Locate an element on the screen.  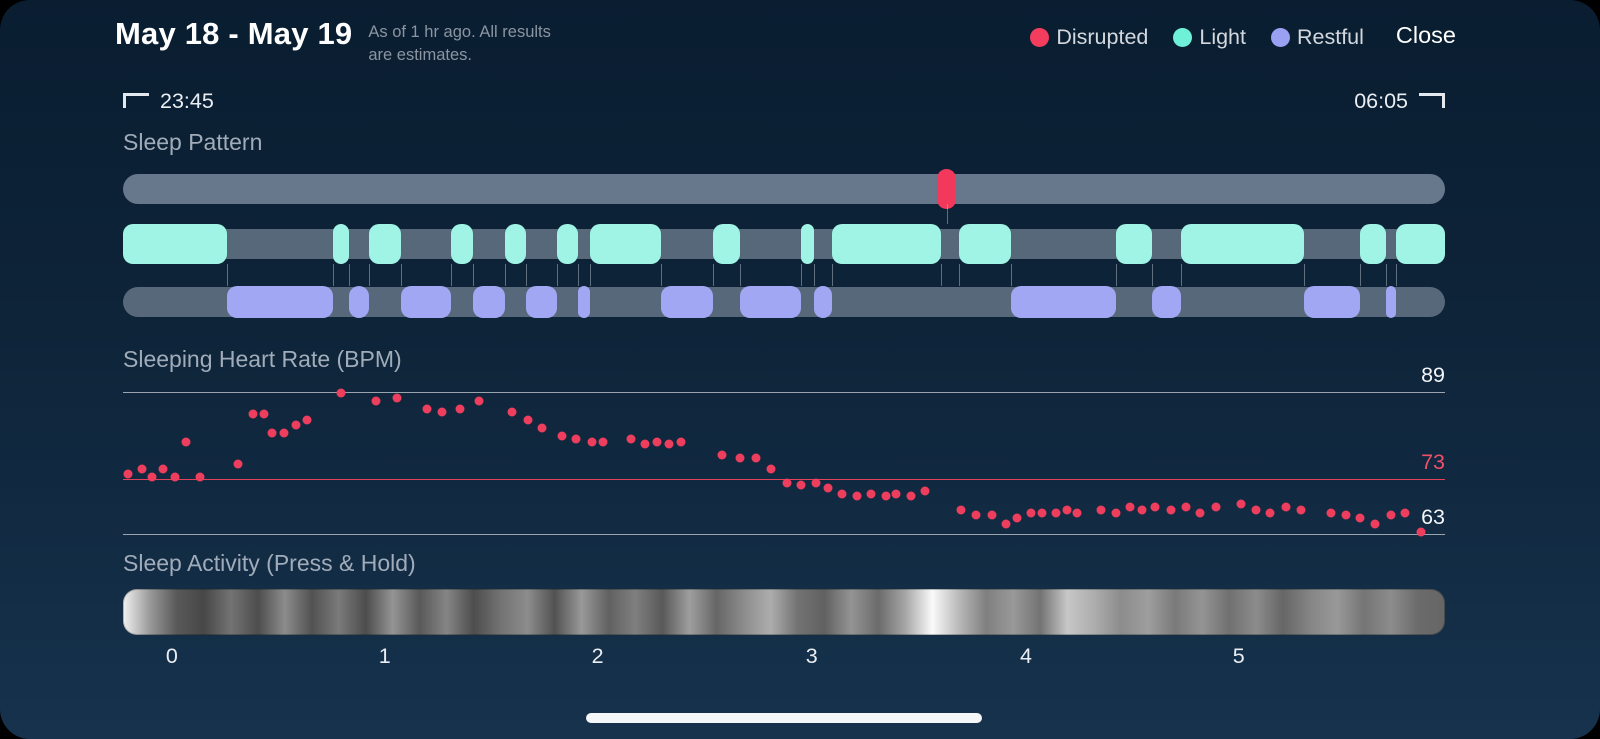
axis-tick-4: 4 is located at coordinates (1025, 655).